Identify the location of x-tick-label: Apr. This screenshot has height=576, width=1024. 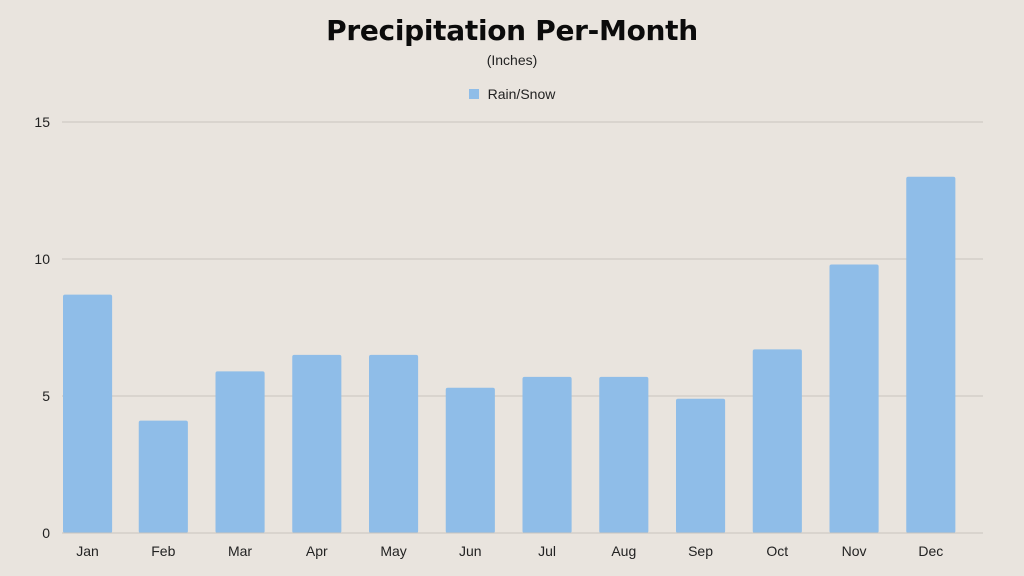
(317, 551).